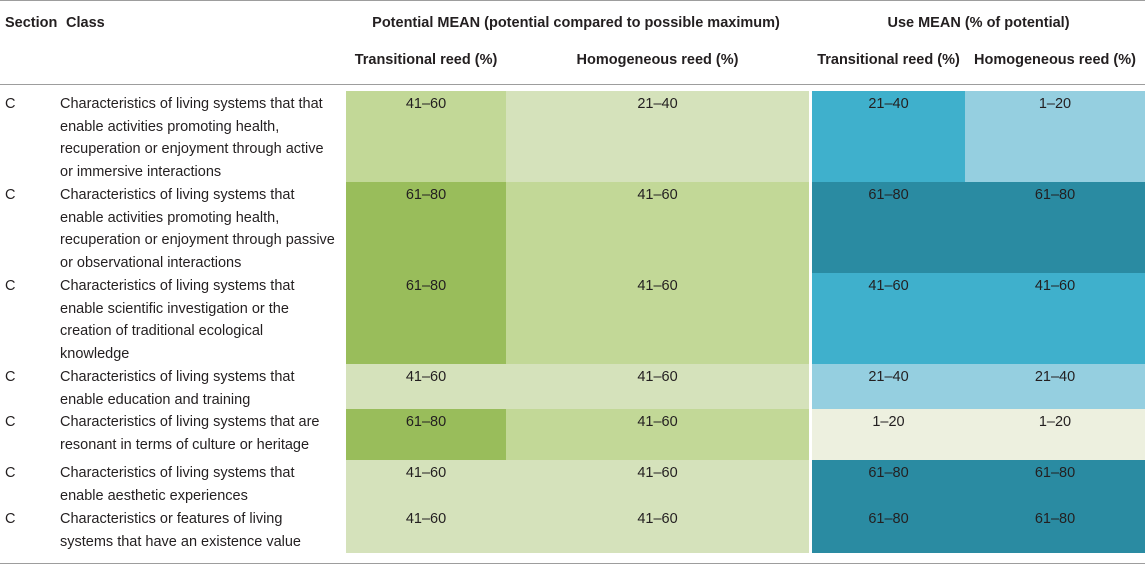 Image resolution: width=1145 pixels, height=565 pixels. I want to click on header-rule, so click(572, 84).